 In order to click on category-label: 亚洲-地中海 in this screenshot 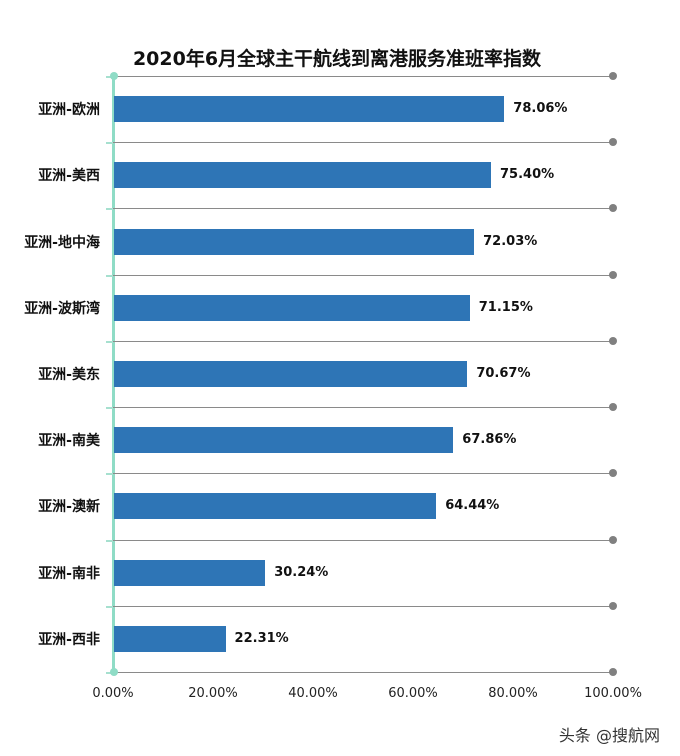, I will do `click(62, 242)`.